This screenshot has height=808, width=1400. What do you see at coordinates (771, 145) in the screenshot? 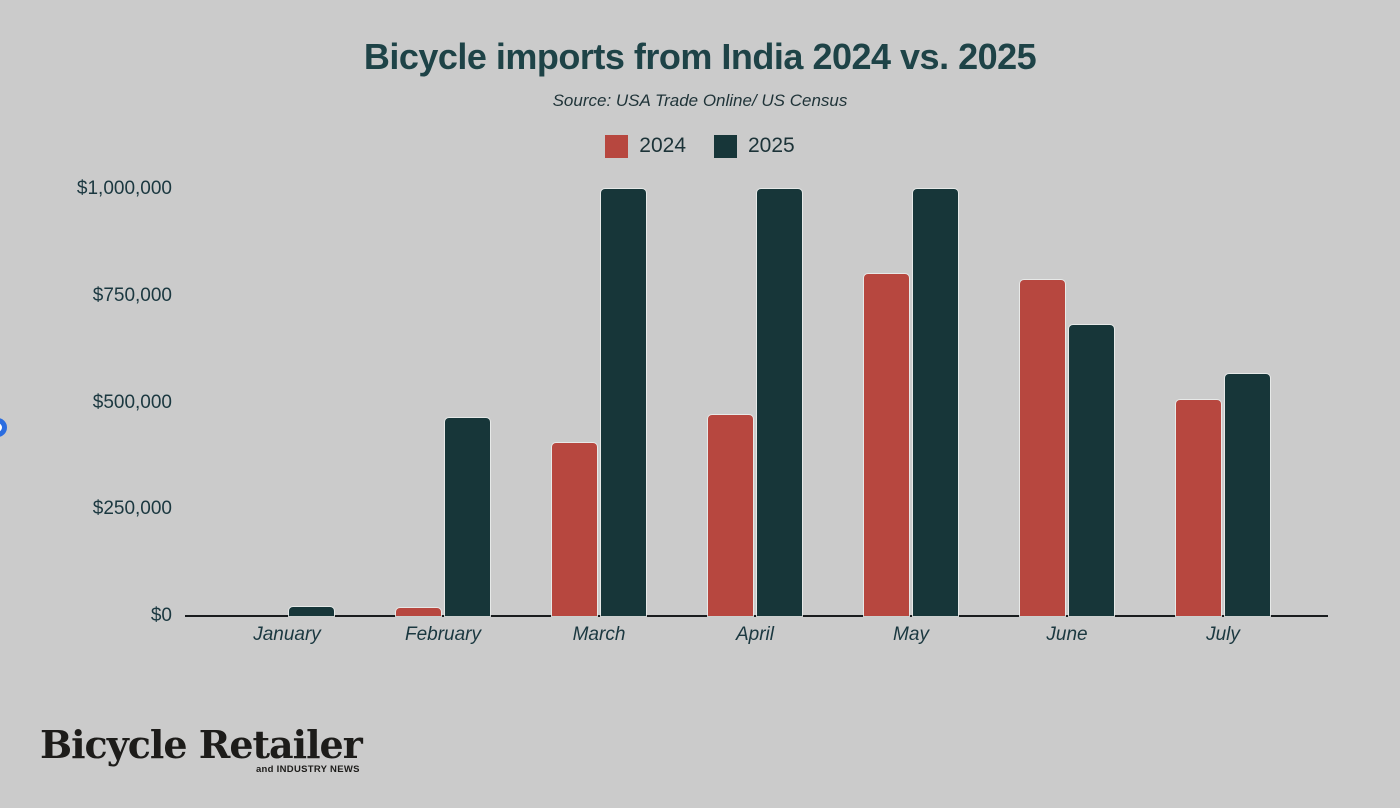
I see `legend-label-2025: 2025` at bounding box center [771, 145].